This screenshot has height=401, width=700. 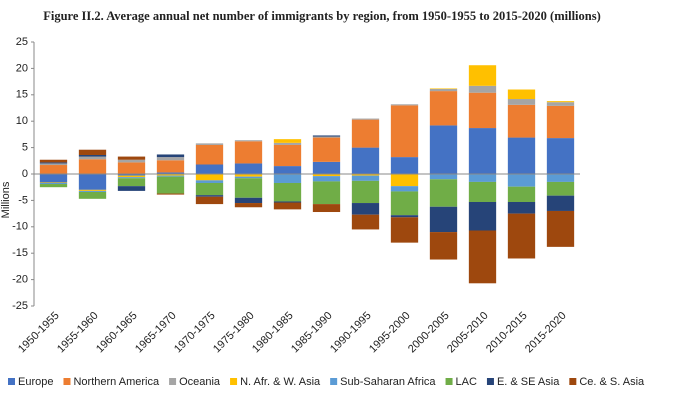 I want to click on y-tick-label: -20, so click(x=20, y=280).